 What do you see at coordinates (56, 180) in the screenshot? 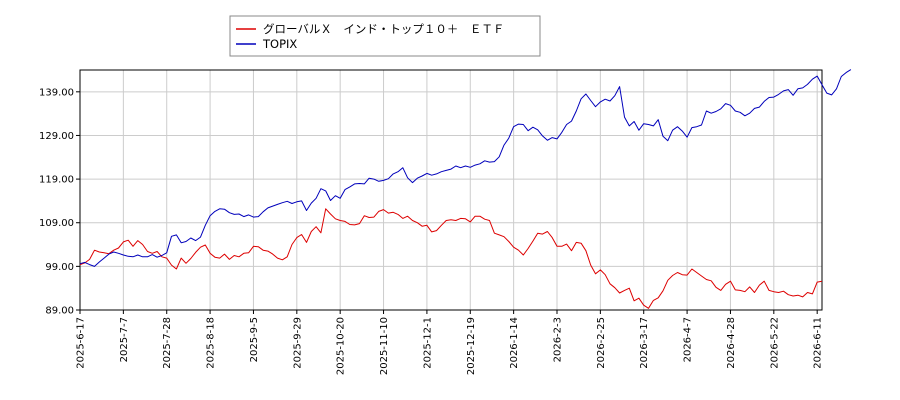
I see `y-tick-label: 119.00` at bounding box center [56, 180].